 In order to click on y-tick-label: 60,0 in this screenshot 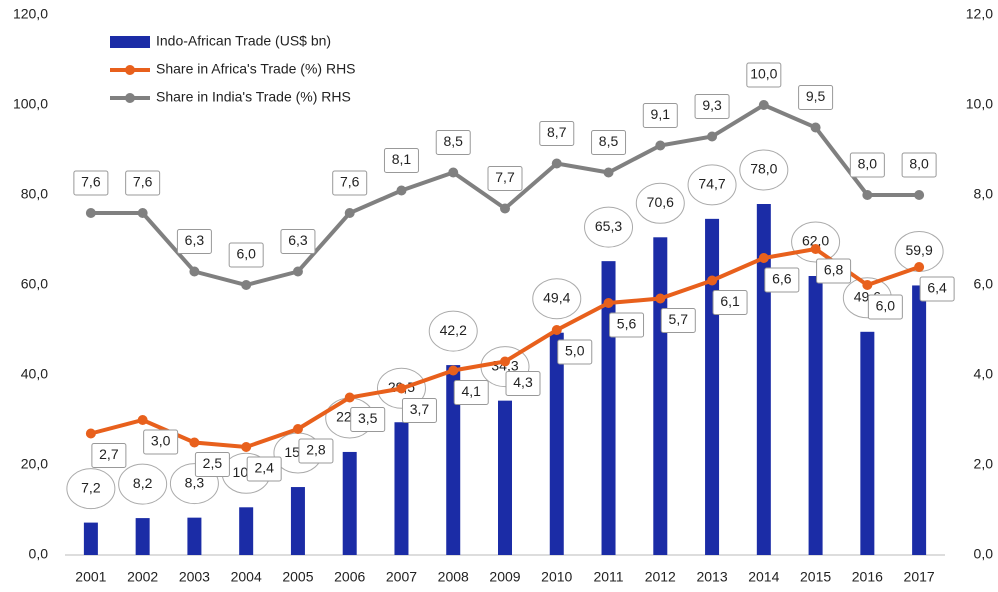, I will do `click(34, 284)`.